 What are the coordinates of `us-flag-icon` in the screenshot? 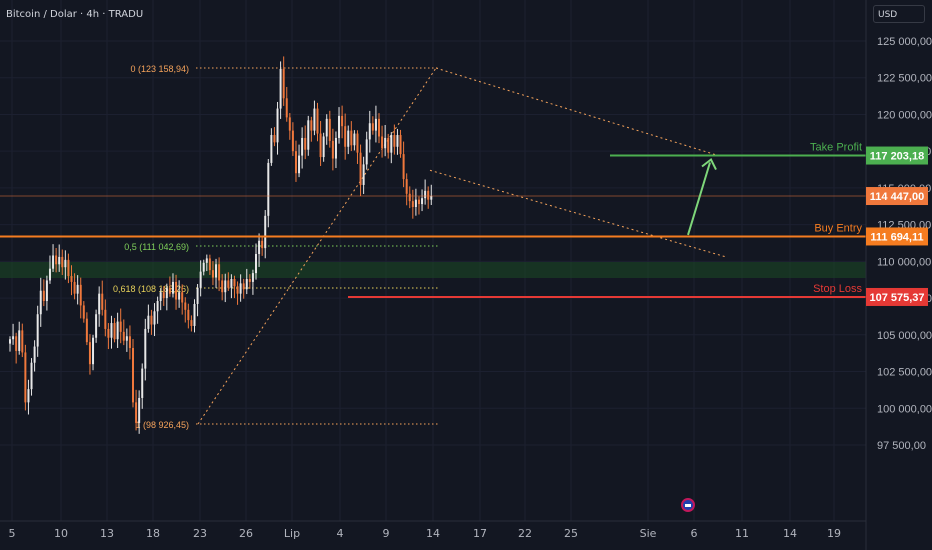 It's located at (688, 505).